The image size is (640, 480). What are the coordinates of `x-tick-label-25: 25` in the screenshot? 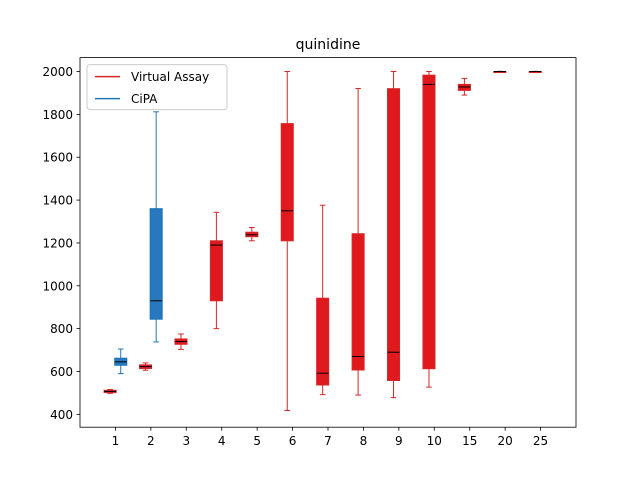 It's located at (540, 441).